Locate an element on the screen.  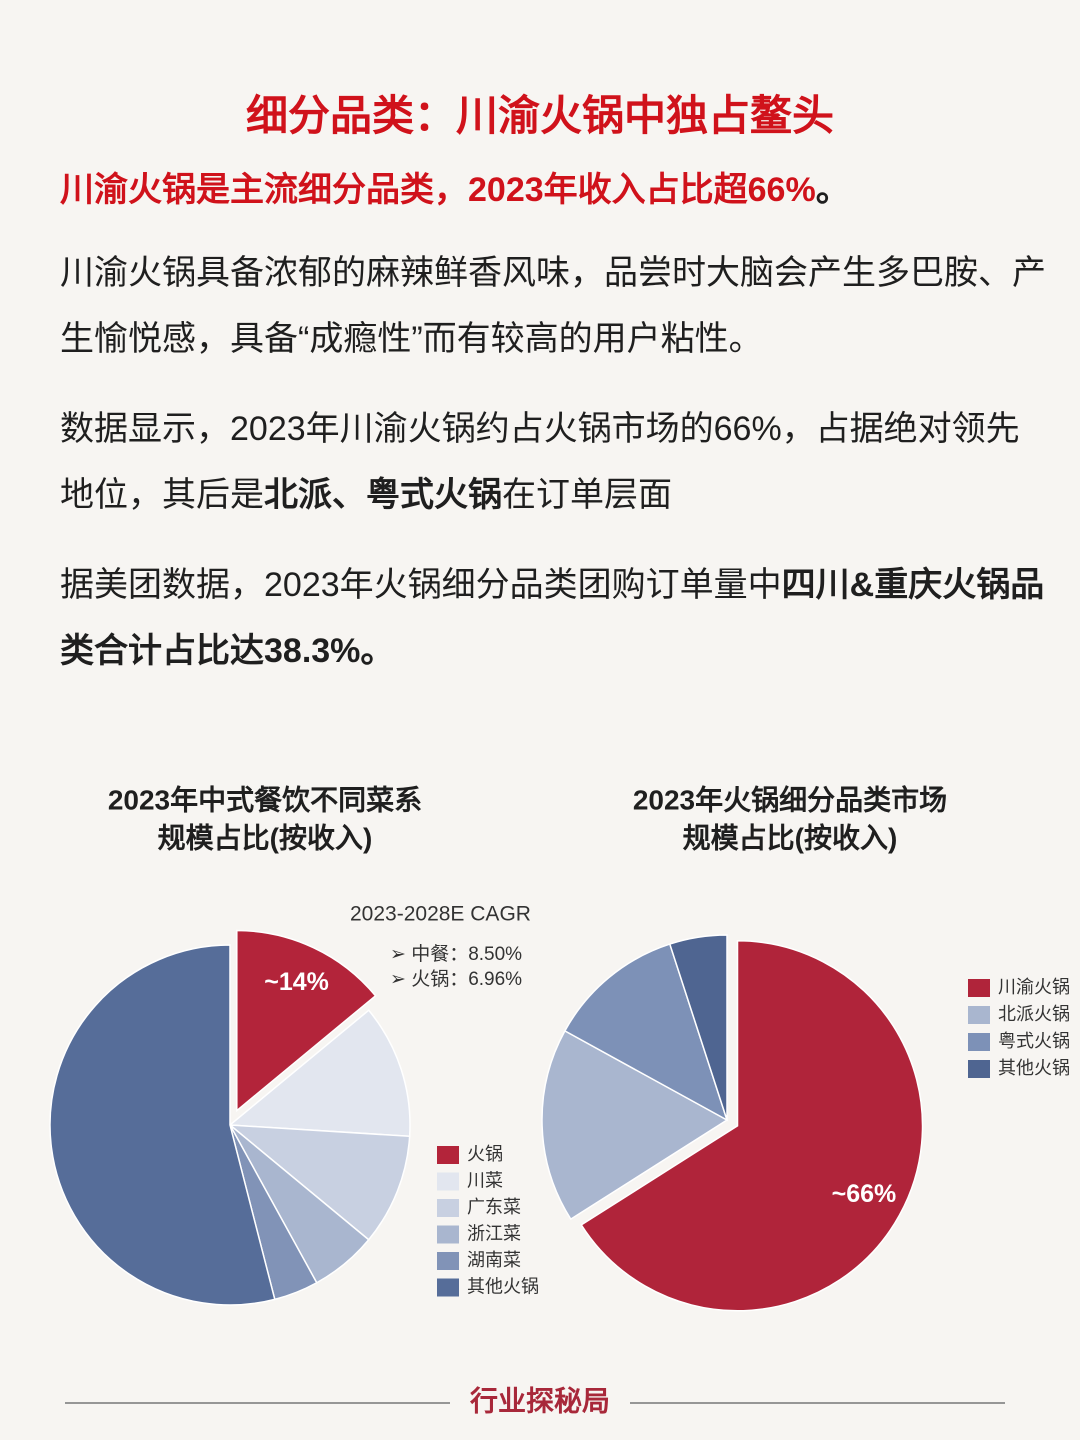
annotation: ➢ 中餐：8.50% is located at coordinates (456, 954).